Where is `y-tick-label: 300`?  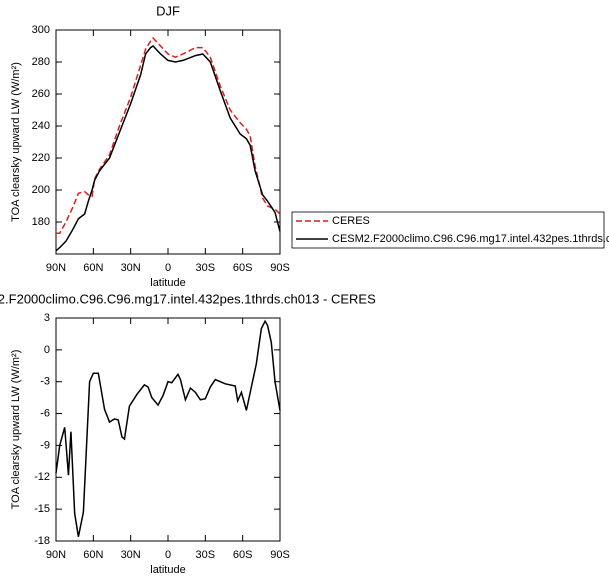
y-tick-label: 300 is located at coordinates (41, 30).